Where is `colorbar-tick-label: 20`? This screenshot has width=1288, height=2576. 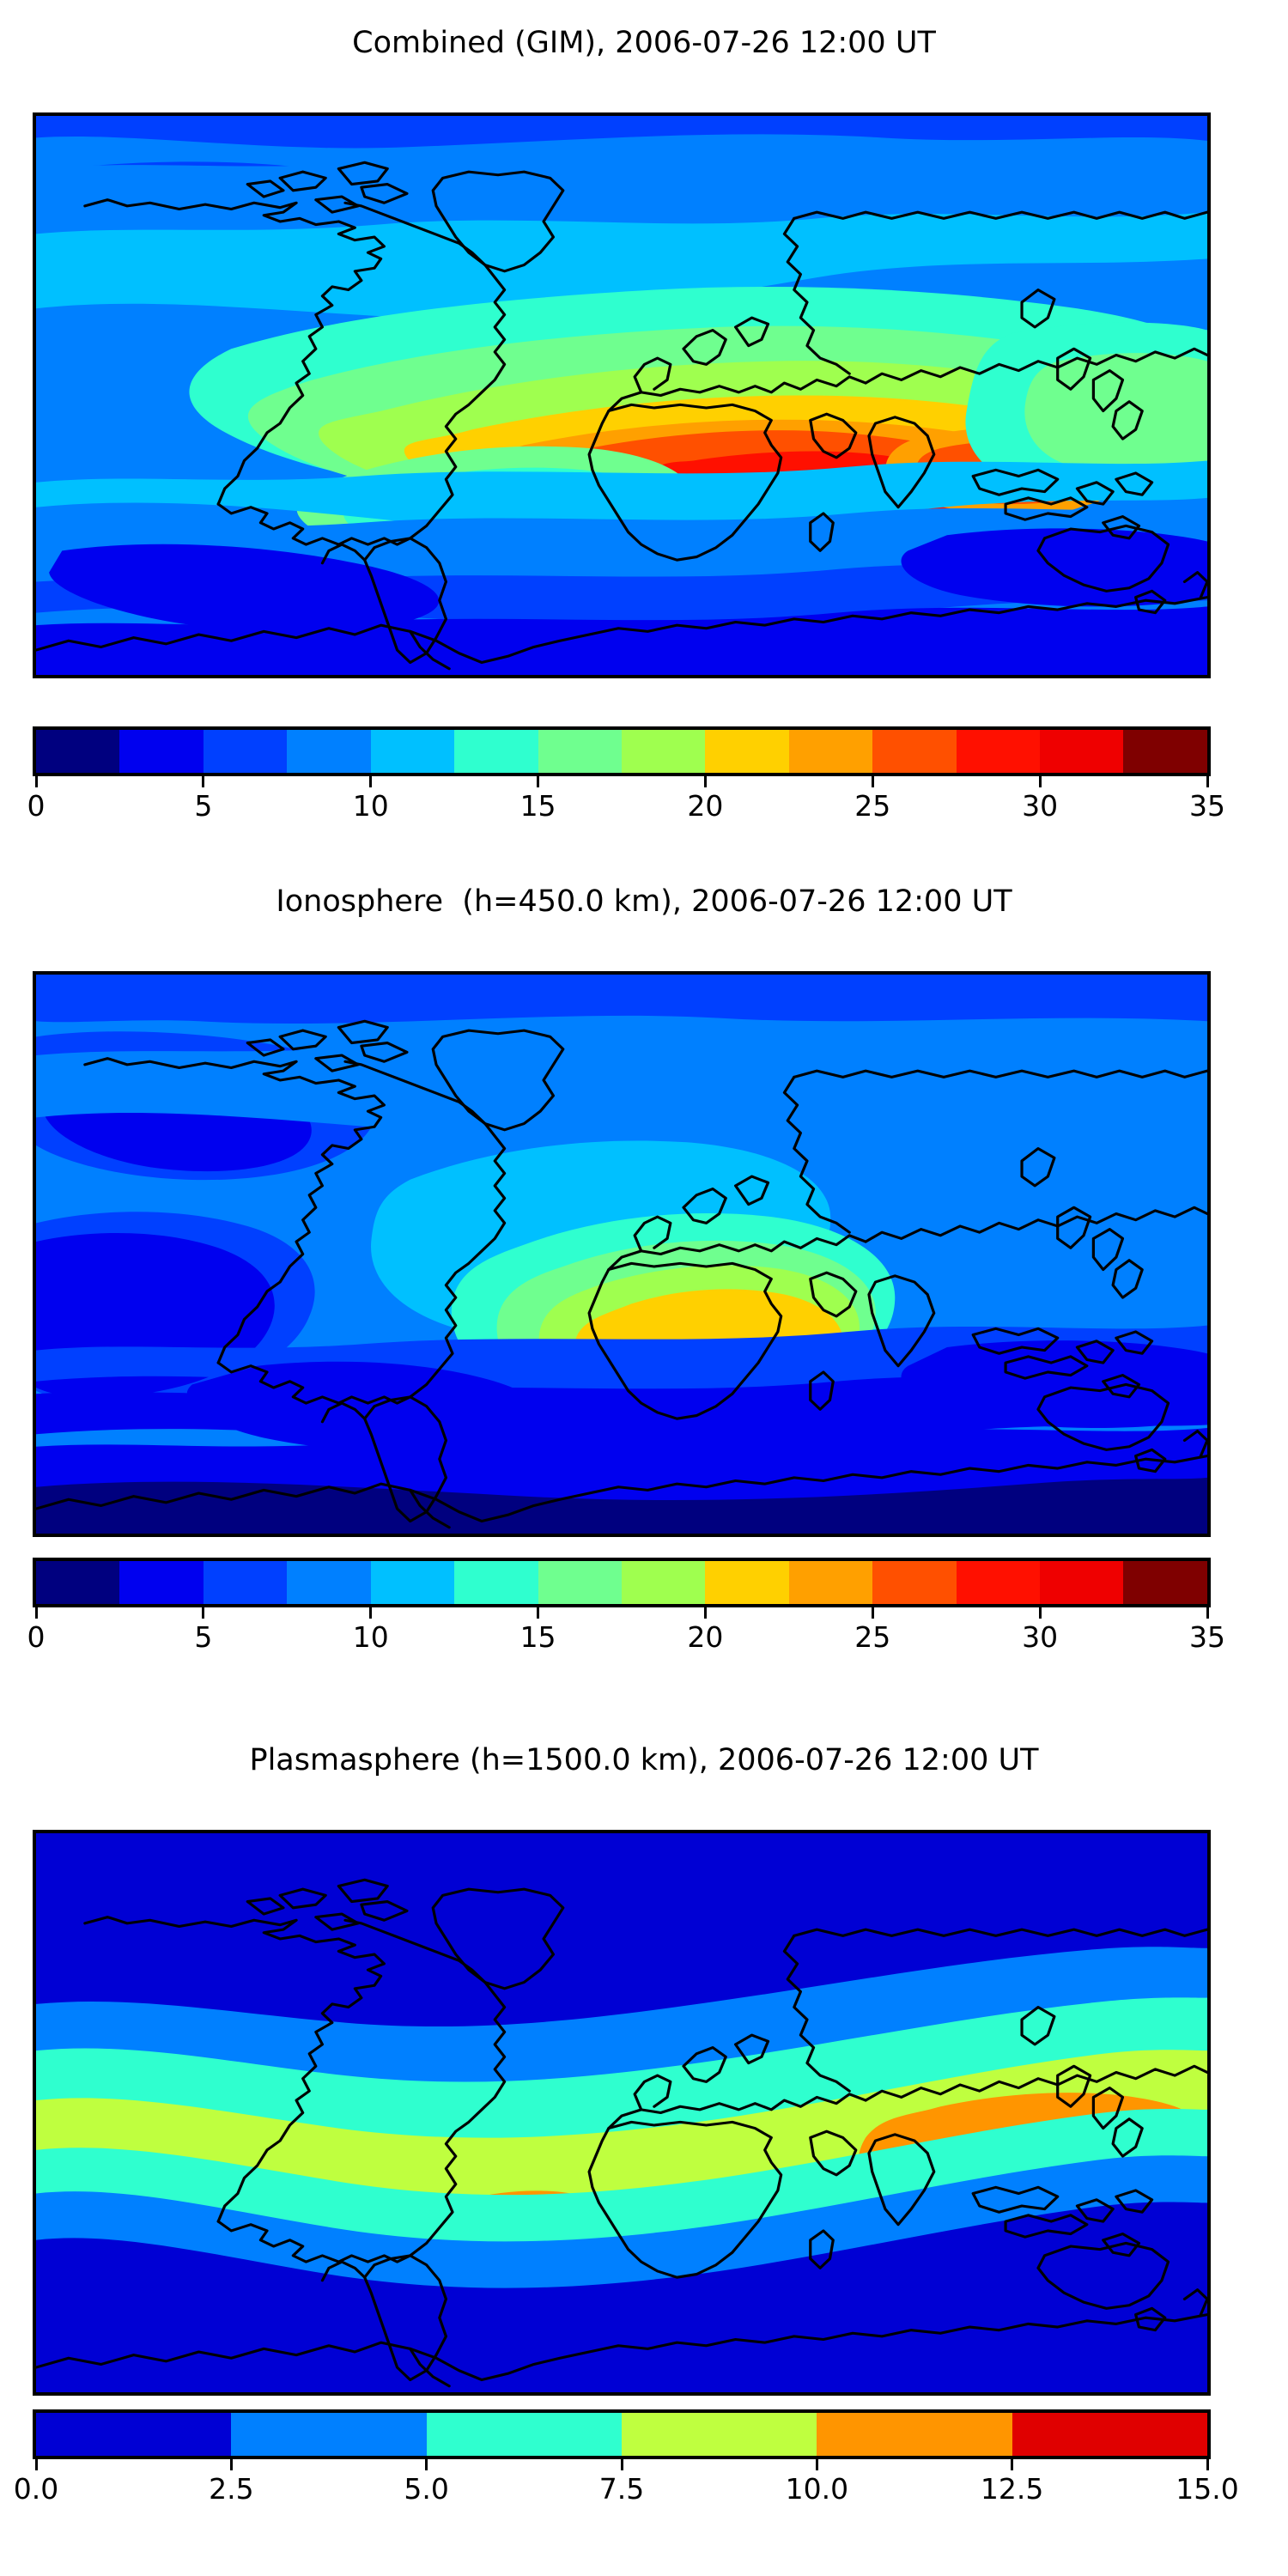
colorbar-tick-label: 20 is located at coordinates (705, 806).